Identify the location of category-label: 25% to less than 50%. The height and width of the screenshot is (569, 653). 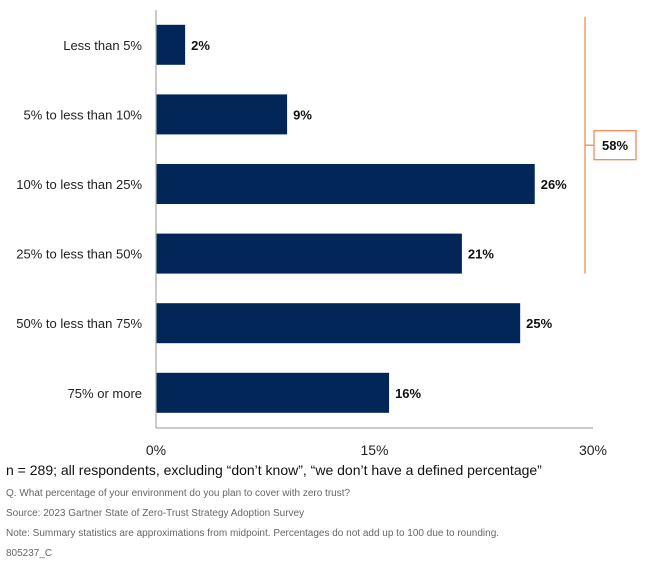
(79, 254).